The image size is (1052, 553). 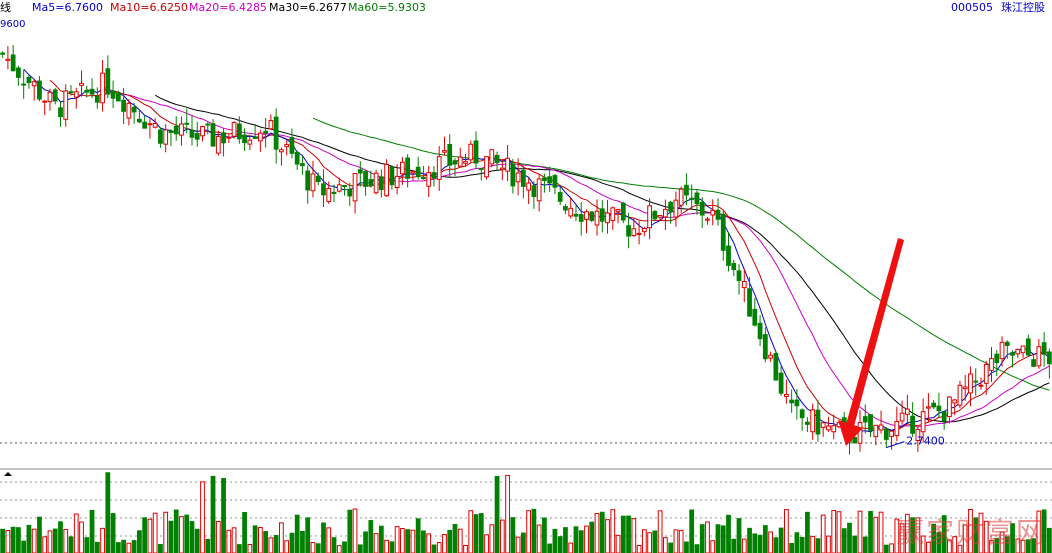 What do you see at coordinates (149, 7) in the screenshot?
I see `ma10-label: Ma10=6.6250` at bounding box center [149, 7].